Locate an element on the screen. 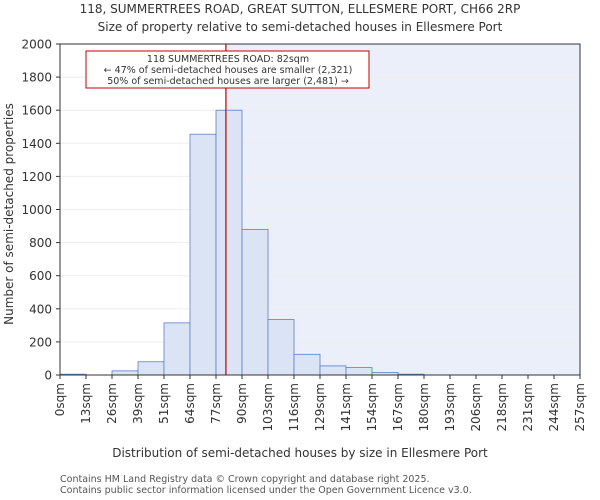 Image resolution: width=600 pixels, height=500 pixels. x-tick-label: 257sqm is located at coordinates (580, 407).